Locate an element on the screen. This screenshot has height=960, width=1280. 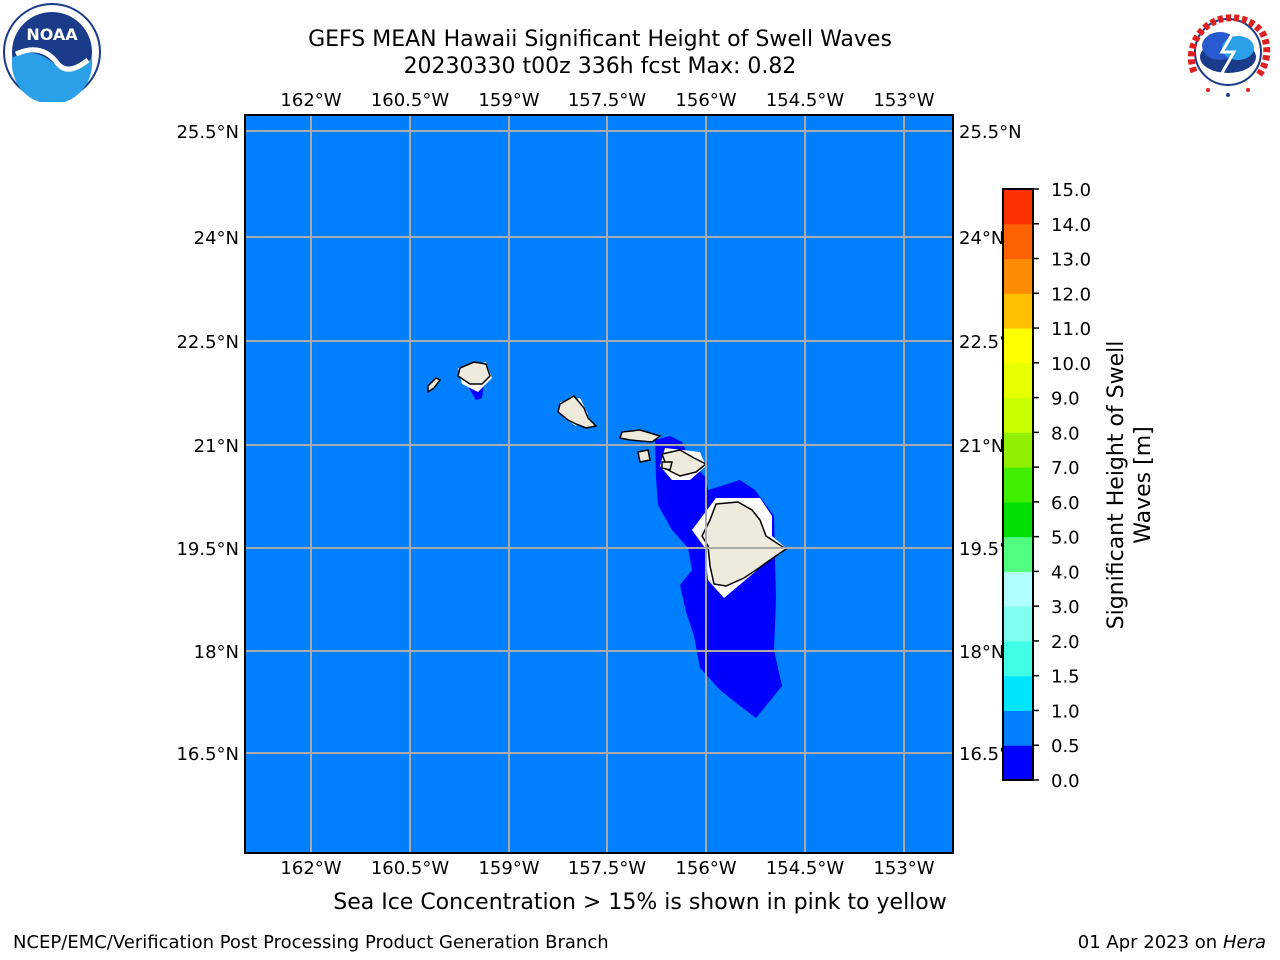
island-kahoolawe is located at coordinates (667, 466).